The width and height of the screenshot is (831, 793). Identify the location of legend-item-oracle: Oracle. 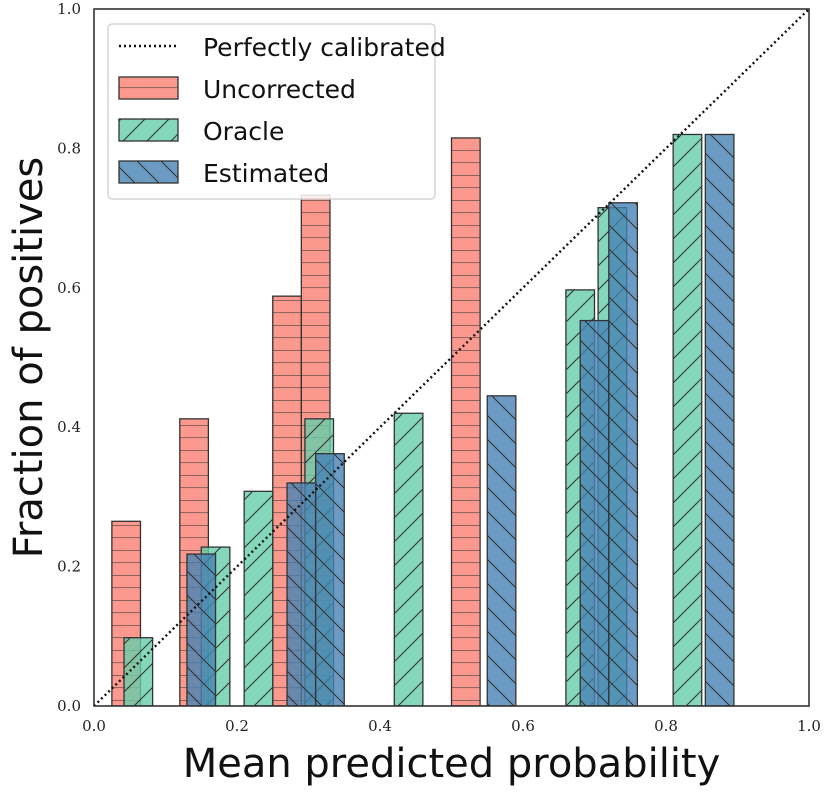
(201, 131).